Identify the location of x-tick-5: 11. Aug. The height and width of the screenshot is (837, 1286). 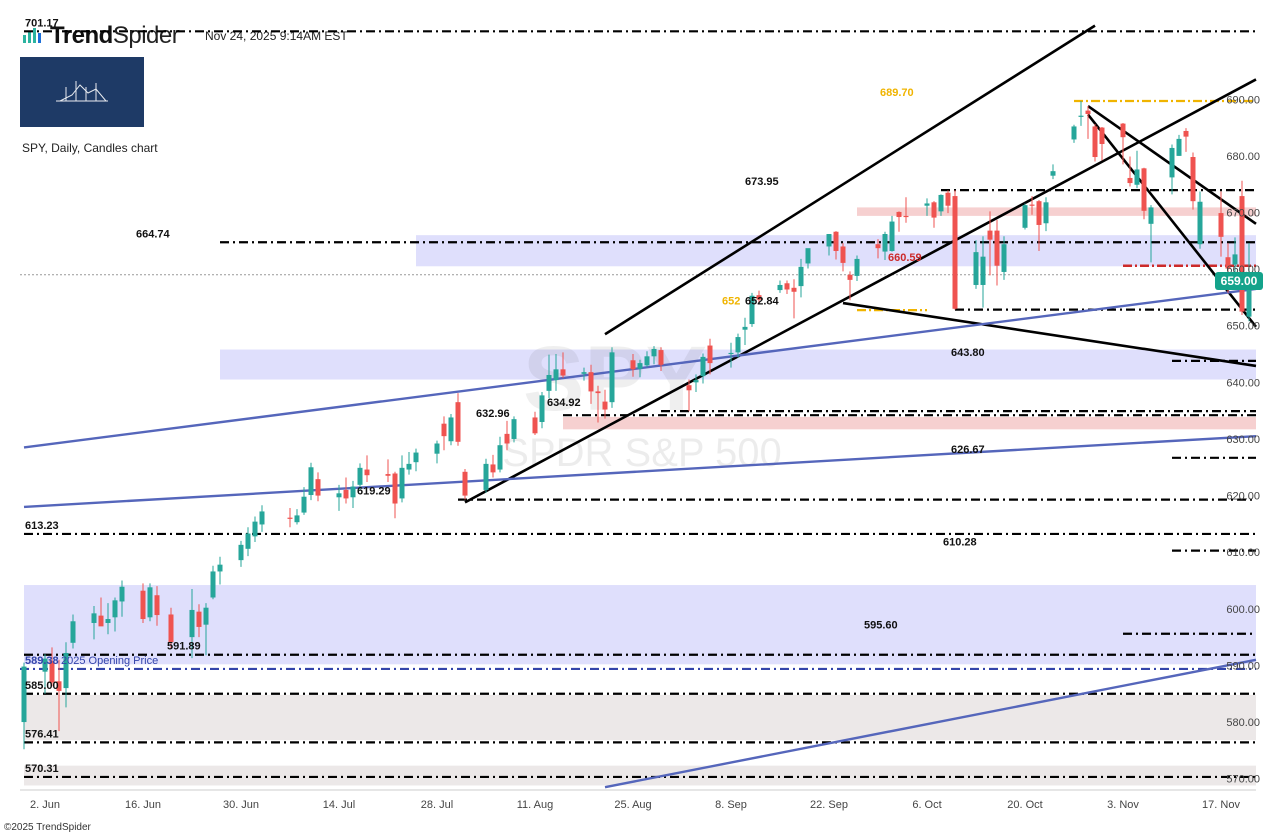
(535, 805).